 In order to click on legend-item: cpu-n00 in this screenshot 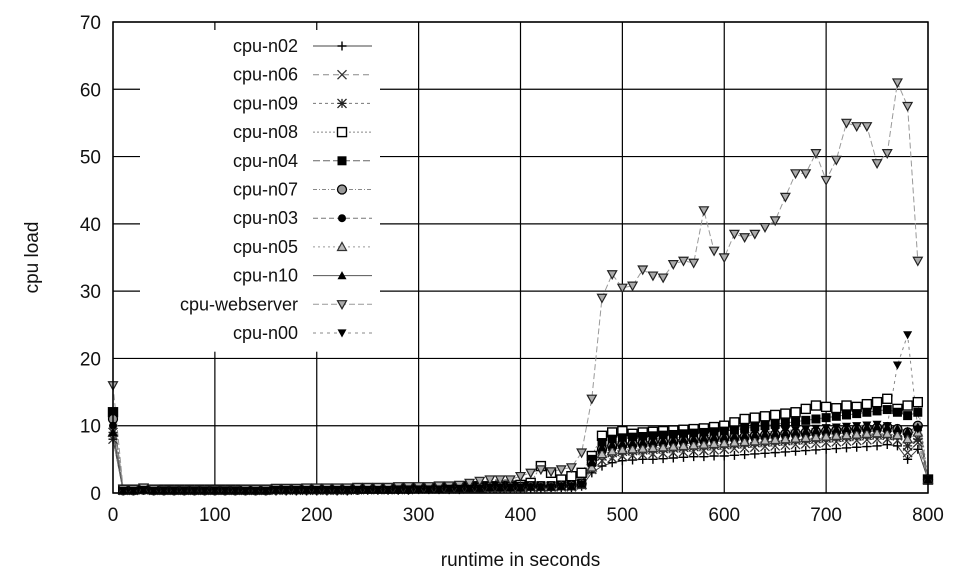, I will do `click(302, 333)`.